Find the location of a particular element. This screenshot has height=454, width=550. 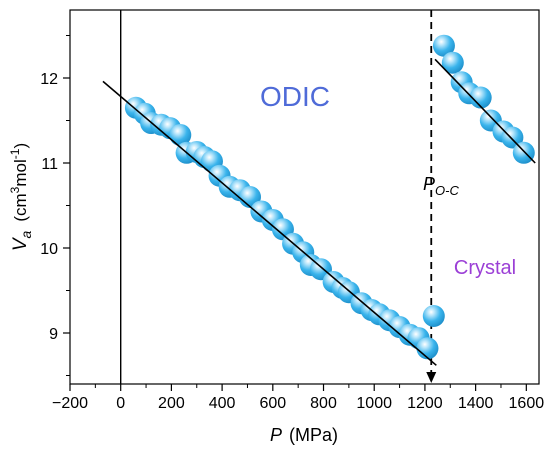

x-axis-symbol: P is located at coordinates (276, 435).